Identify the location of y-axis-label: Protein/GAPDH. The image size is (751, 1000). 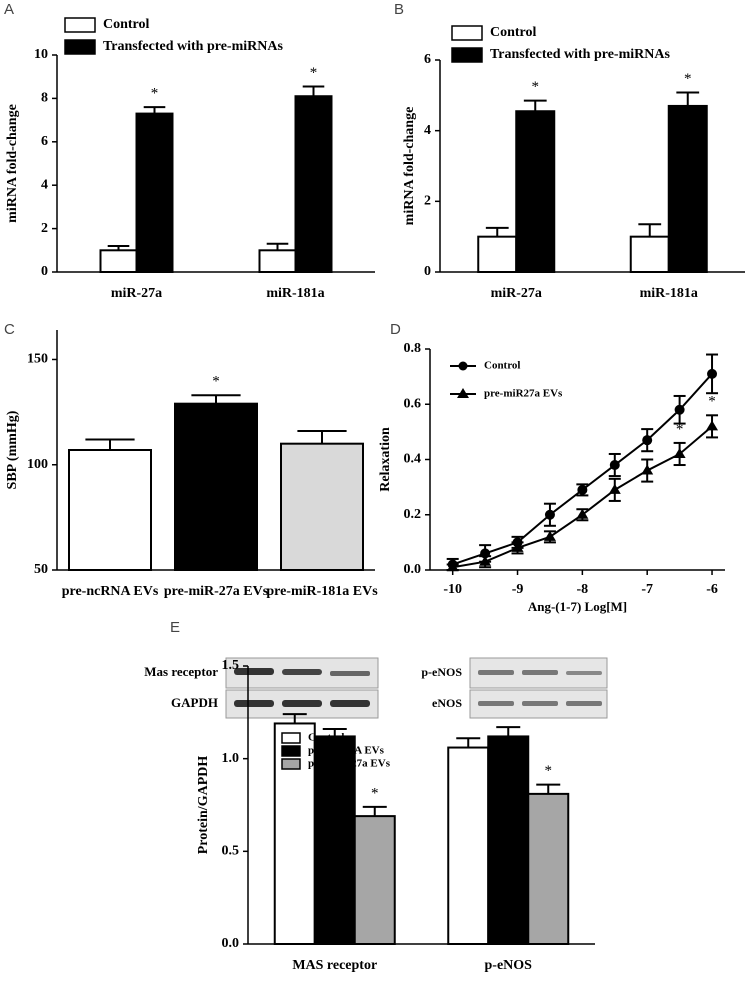
(203, 805).